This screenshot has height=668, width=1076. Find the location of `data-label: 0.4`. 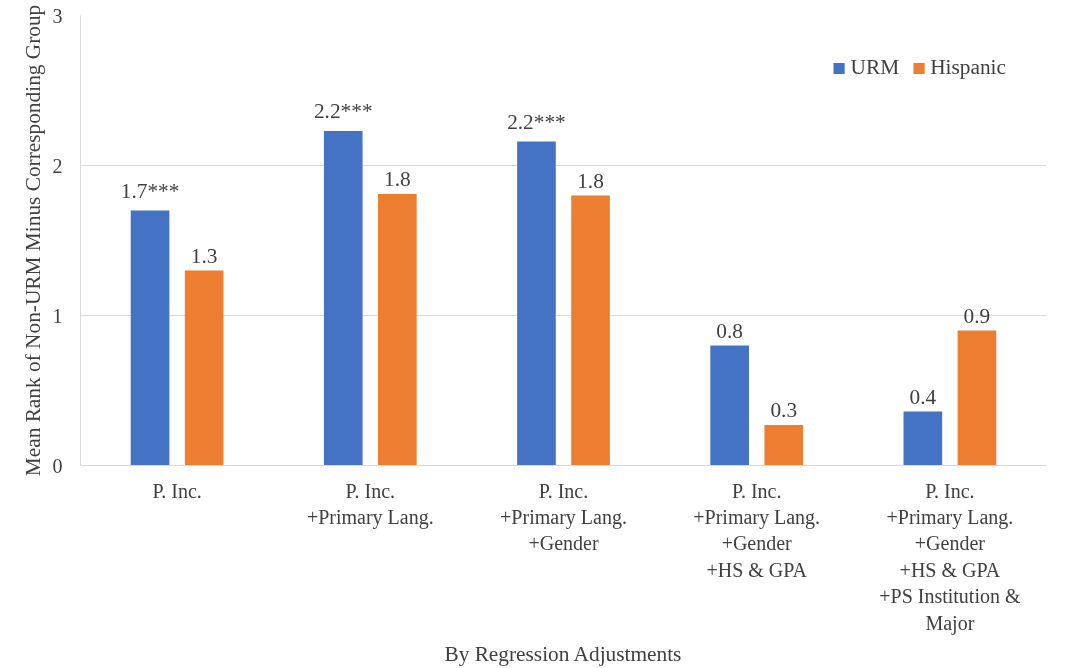

data-label: 0.4 is located at coordinates (923, 396).